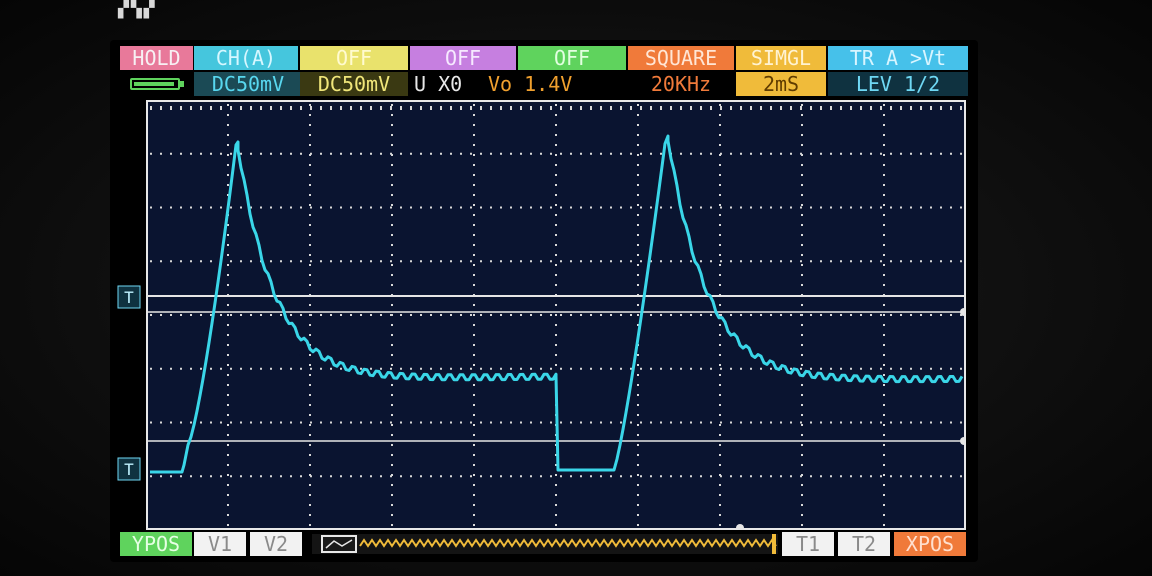  I want to click on trigger-marker-label: T, so click(129, 297).